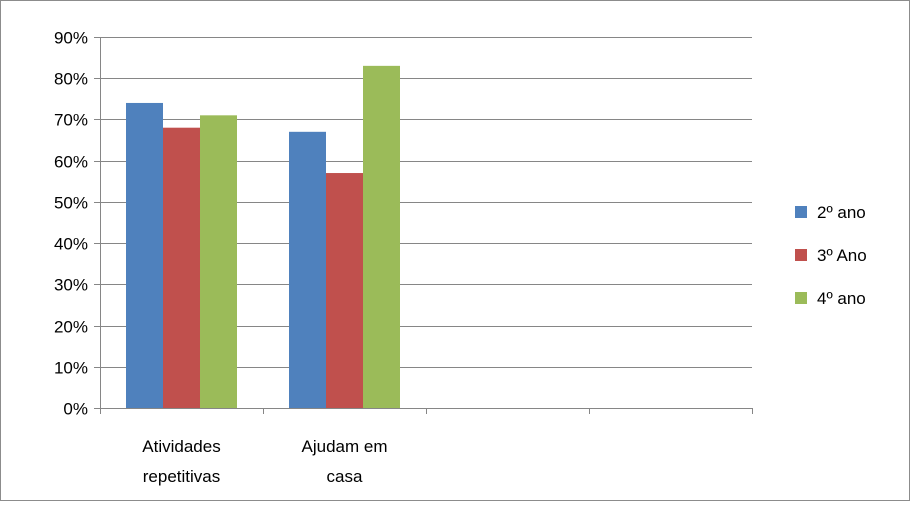 The width and height of the screenshot is (911, 507). I want to click on y-tick-label: 20%, so click(71, 327).